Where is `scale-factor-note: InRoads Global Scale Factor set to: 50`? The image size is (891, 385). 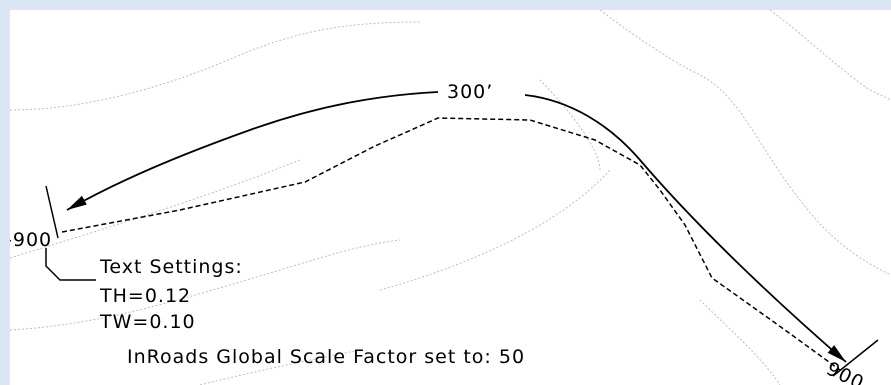 scale-factor-note: InRoads Global Scale Factor set to: 50 is located at coordinates (326, 357).